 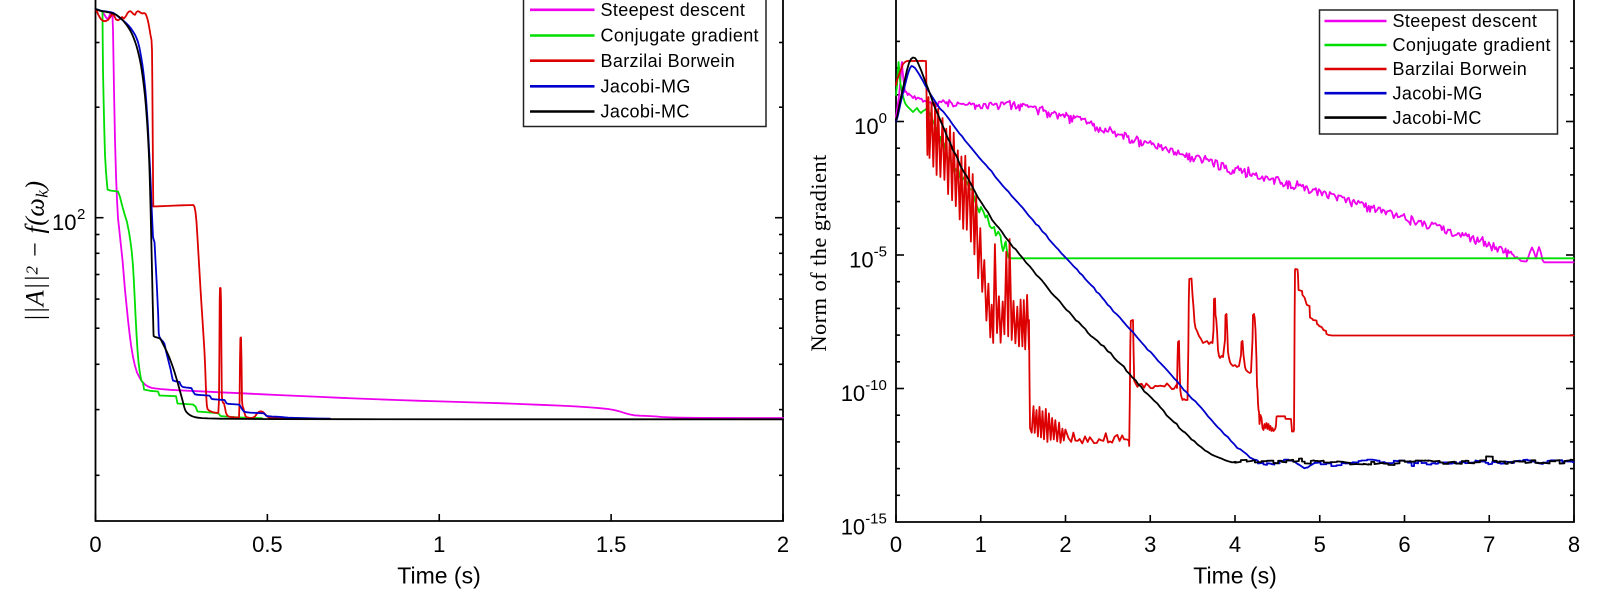 I want to click on svg-text: -10, so click(x=876, y=385).